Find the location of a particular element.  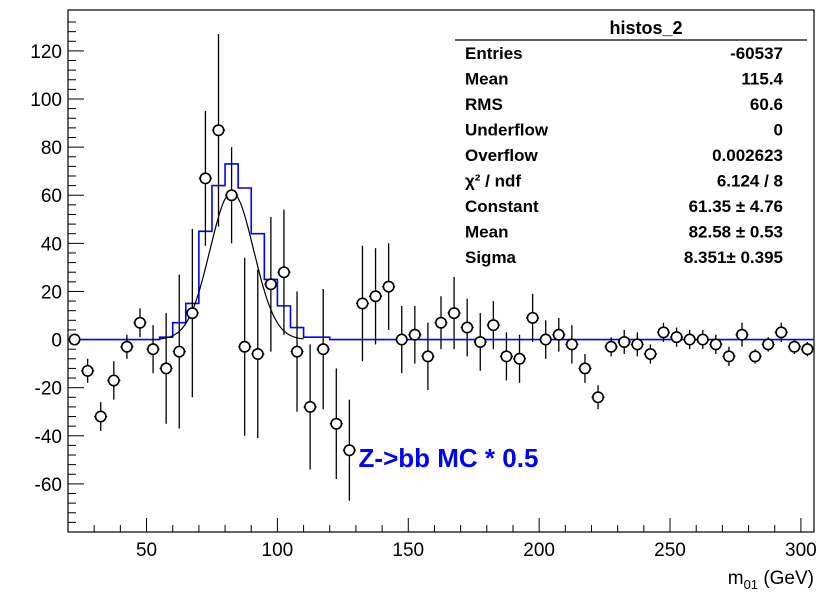

stats-row-label: Constant is located at coordinates (502, 206).